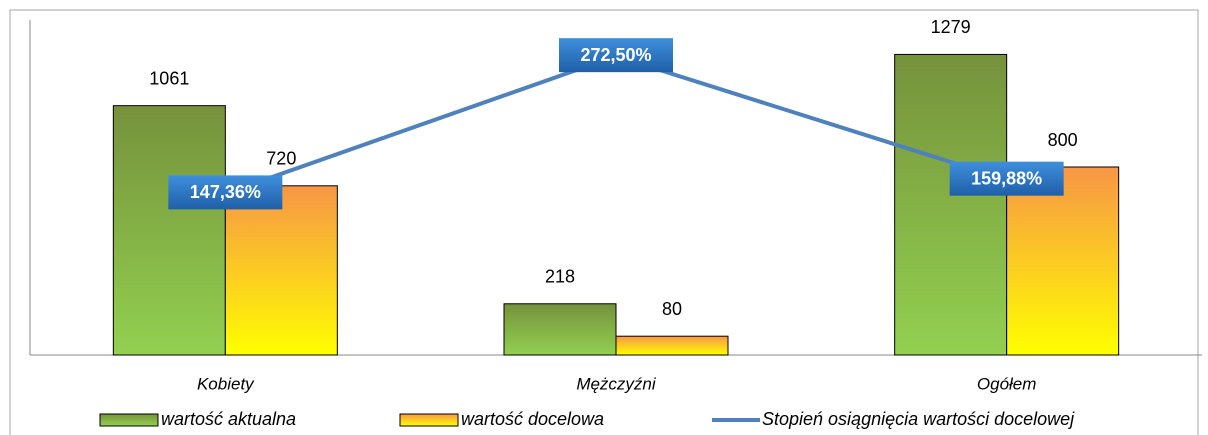 This screenshot has width=1208, height=435. I want to click on data-label: 159,88%, so click(1006, 178).